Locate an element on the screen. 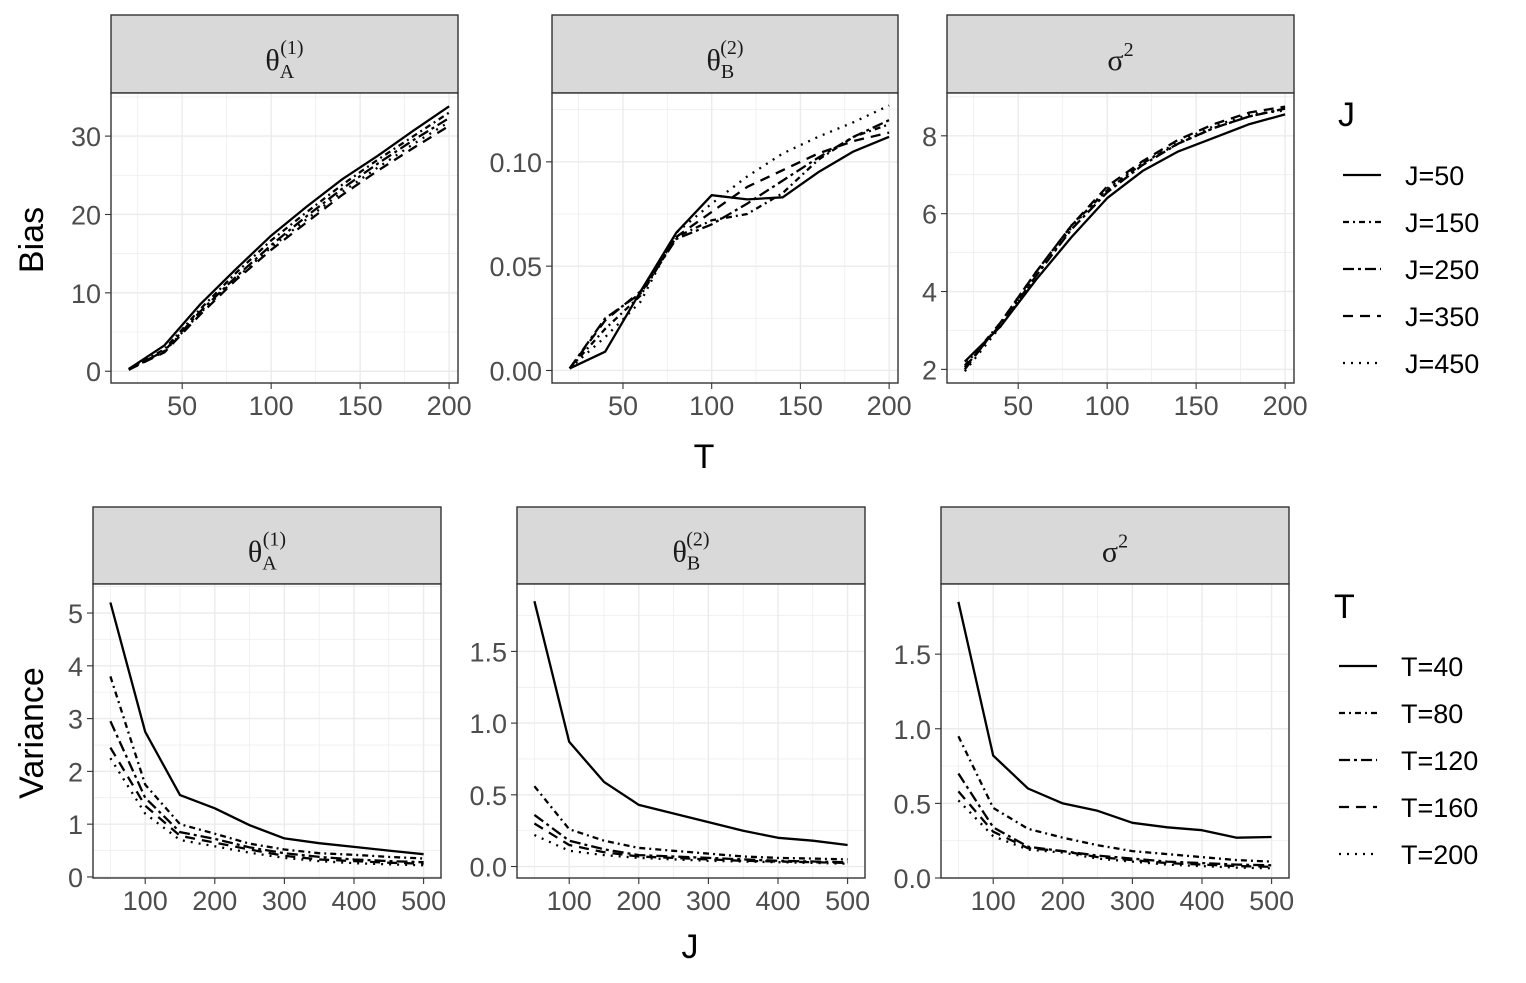 This screenshot has width=1526, height=983. legend-bottom-title: T is located at coordinates (1344, 607).